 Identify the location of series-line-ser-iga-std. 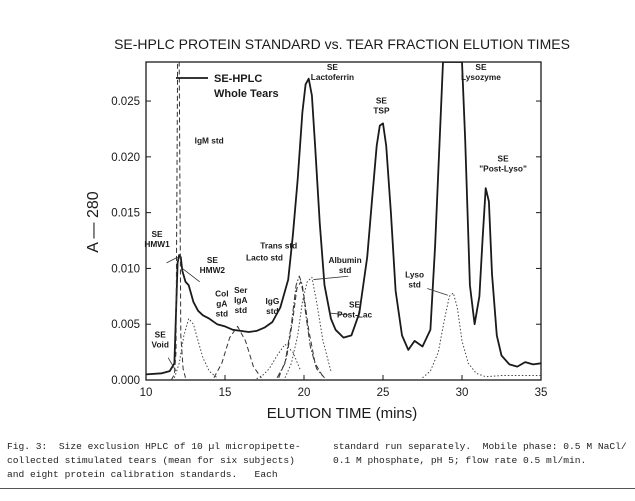
(237, 352).